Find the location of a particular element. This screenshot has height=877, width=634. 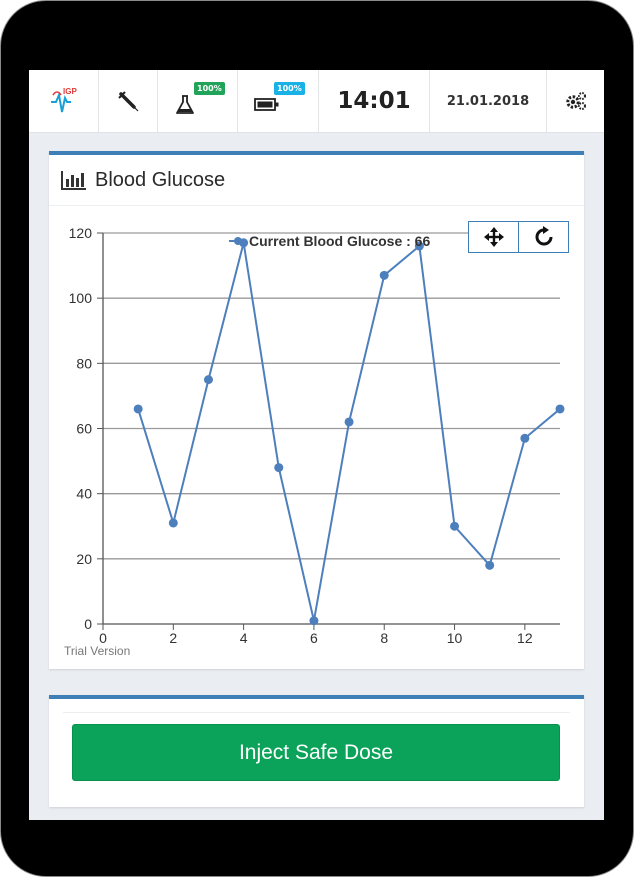

x-tick-label: 8 is located at coordinates (384, 638).